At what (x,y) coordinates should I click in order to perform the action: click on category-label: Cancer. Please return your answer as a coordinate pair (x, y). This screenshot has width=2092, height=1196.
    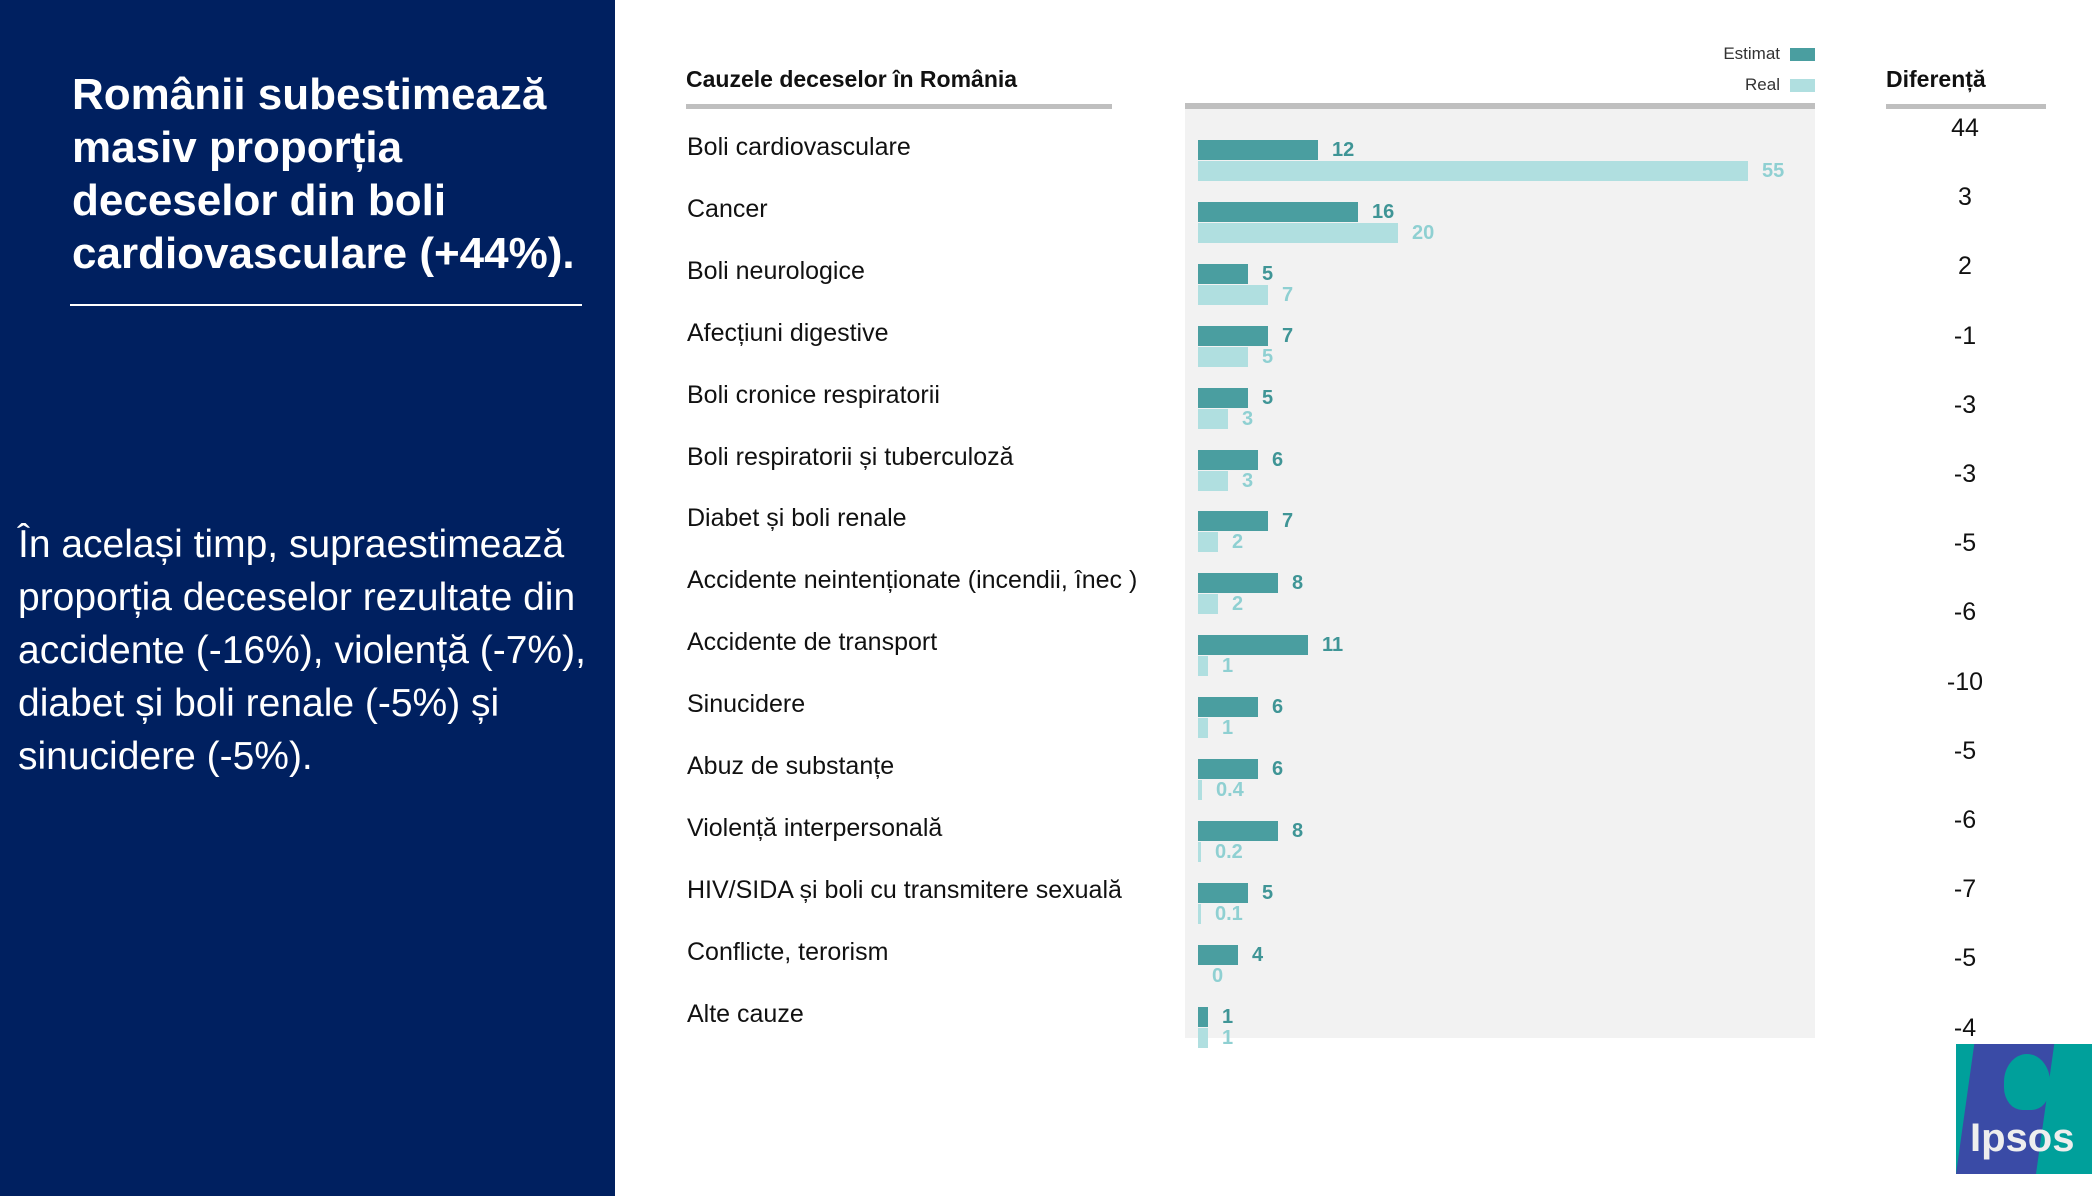
    Looking at the image, I should click on (727, 208).